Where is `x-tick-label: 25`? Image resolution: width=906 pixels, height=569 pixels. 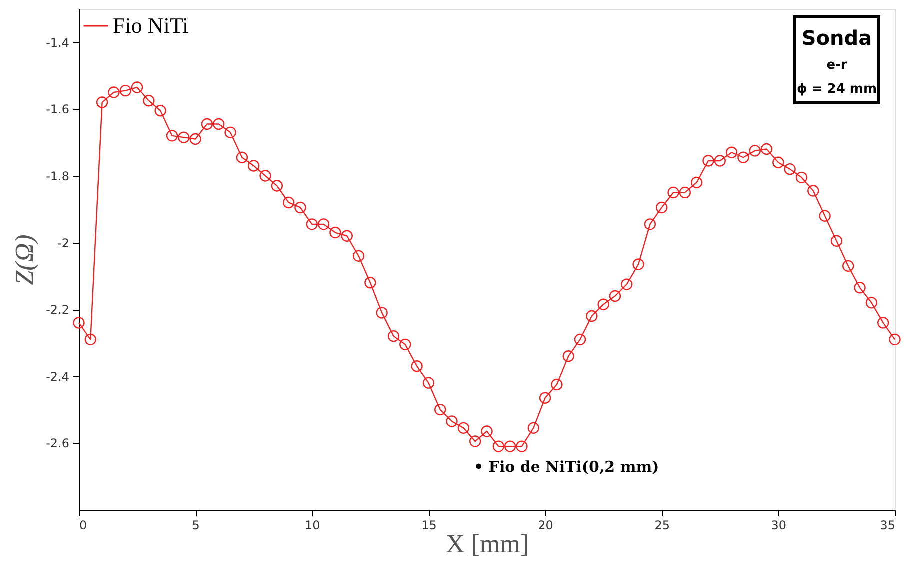
x-tick-label: 25 is located at coordinates (662, 525).